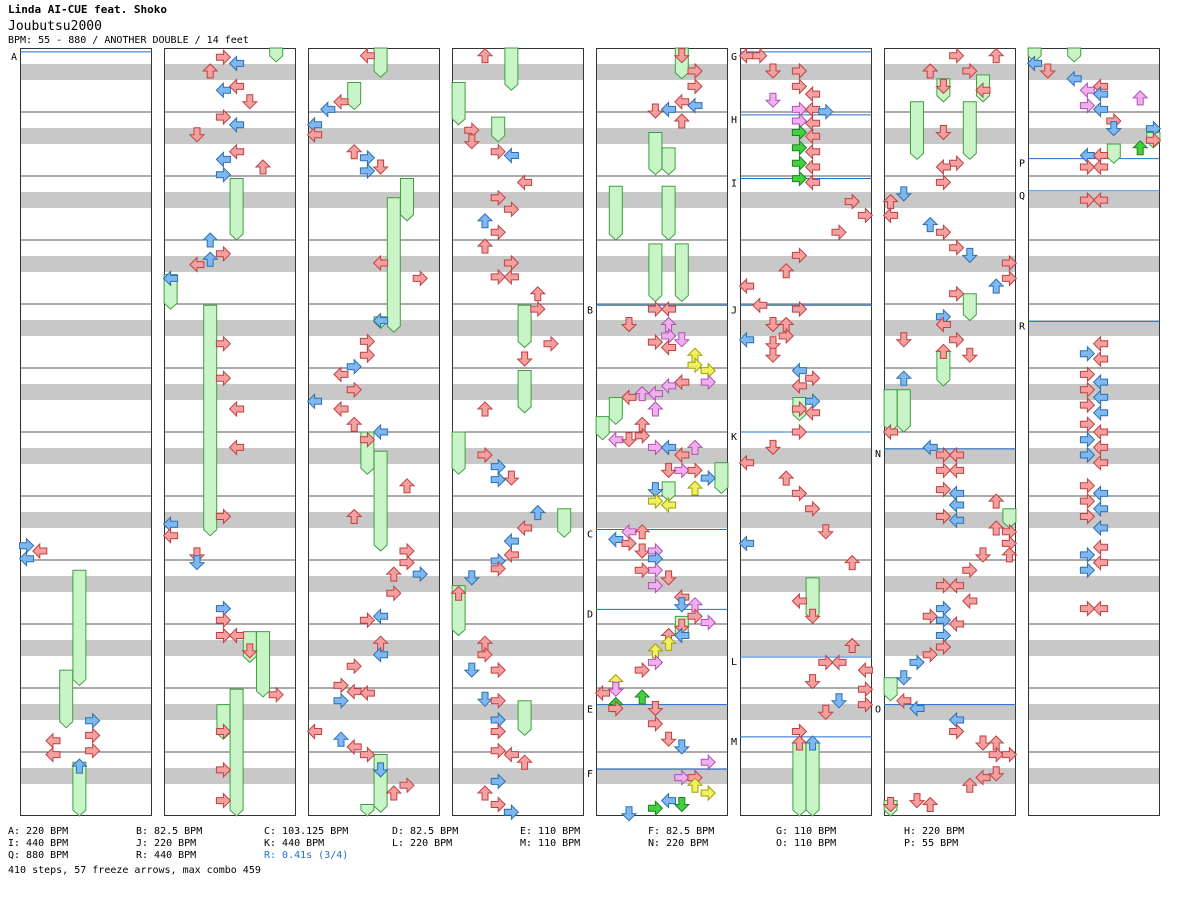 The image size is (1184, 900). What do you see at coordinates (166, 855) in the screenshot?
I see `bpm-legend-entry: R: 440 BPM` at bounding box center [166, 855].